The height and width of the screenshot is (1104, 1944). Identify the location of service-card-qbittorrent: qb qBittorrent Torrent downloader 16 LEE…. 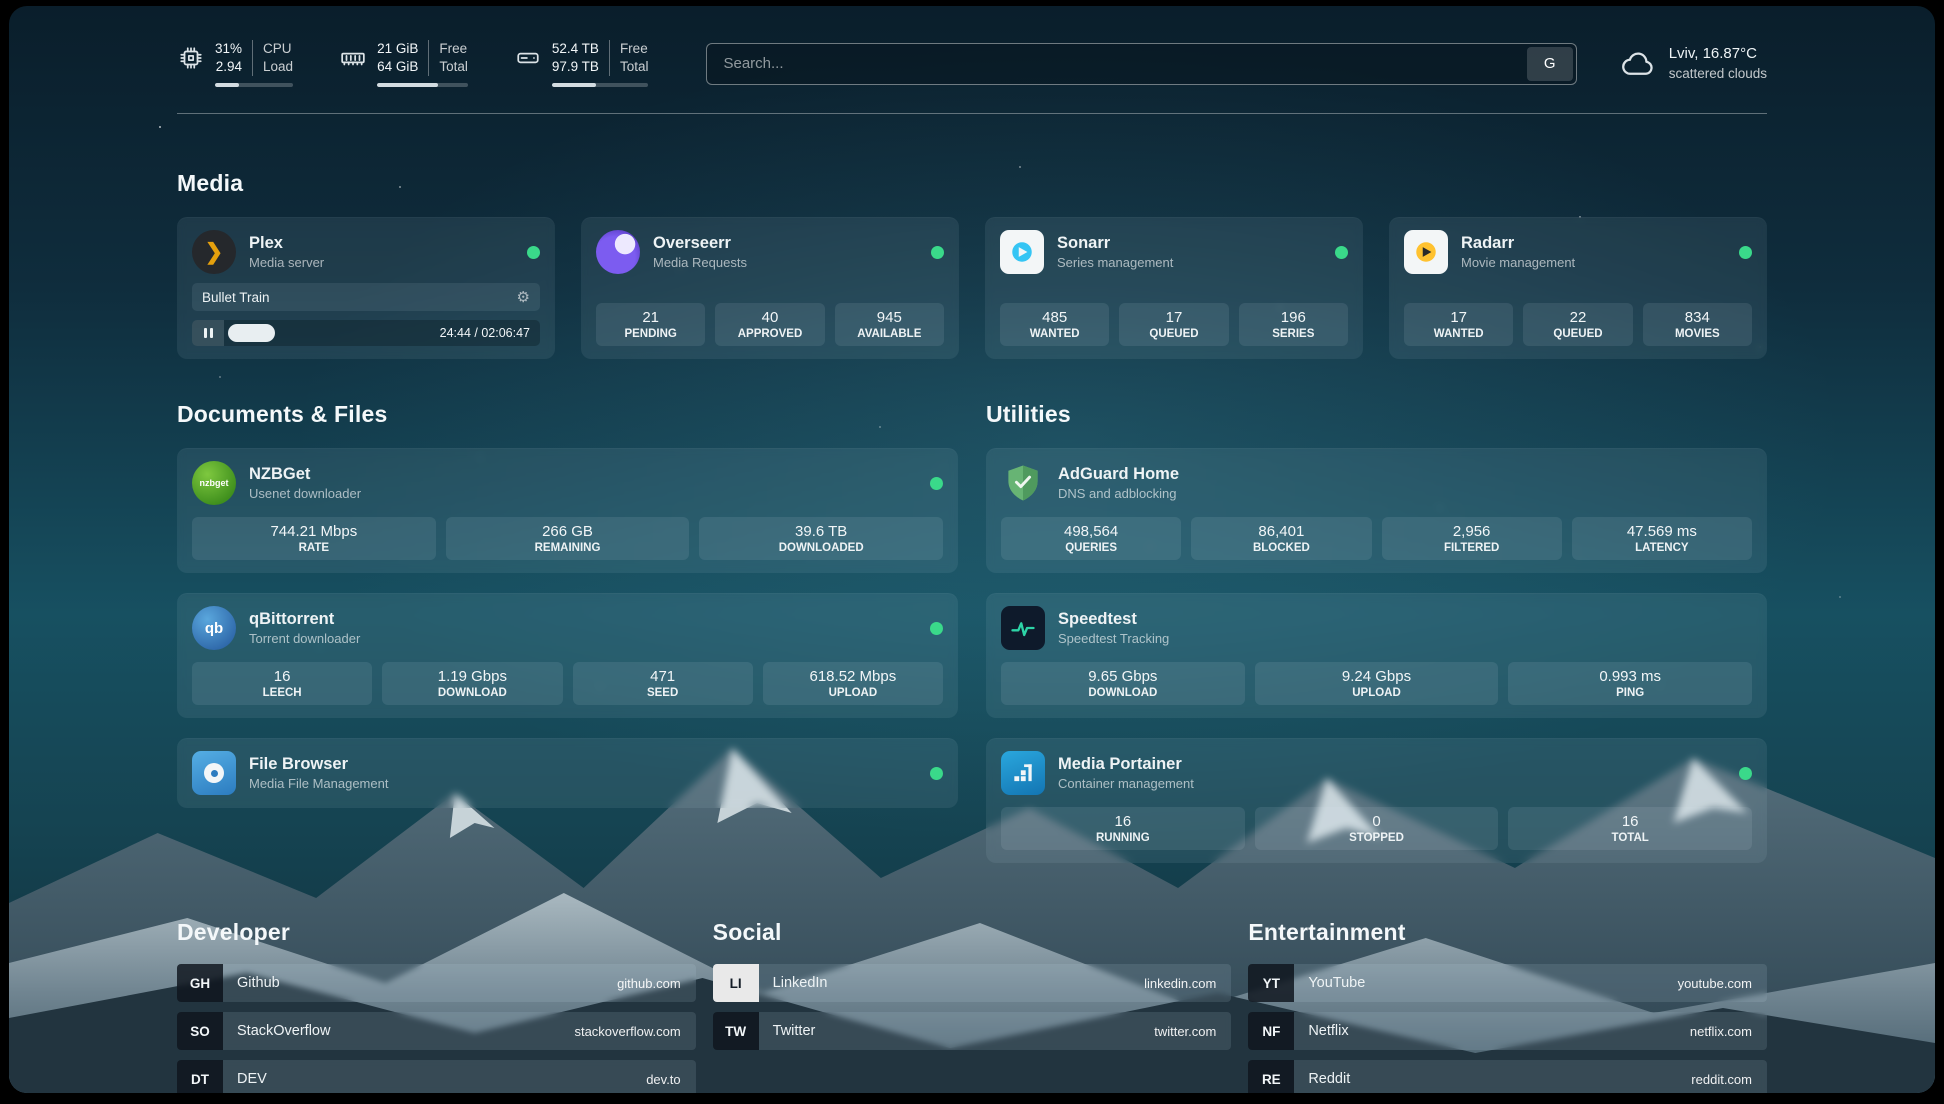
(567, 655).